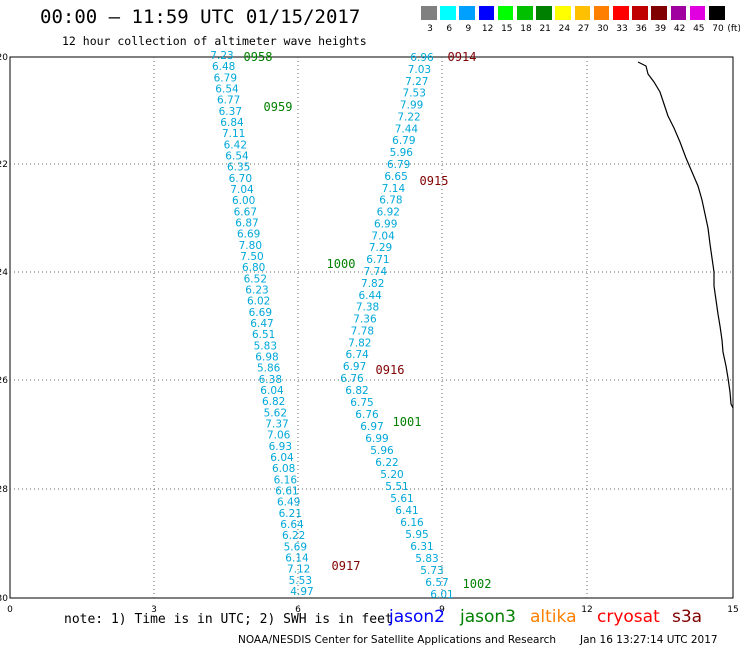 This screenshot has height=650, width=740. I want to click on legend-label: 45, so click(699, 29).